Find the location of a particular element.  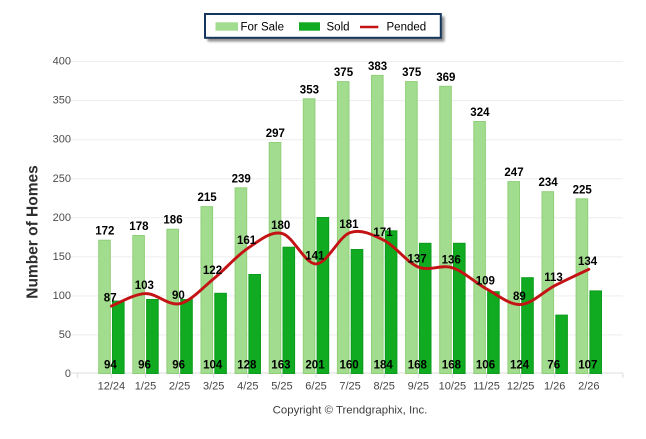

svg-text: 137 is located at coordinates (417, 260).